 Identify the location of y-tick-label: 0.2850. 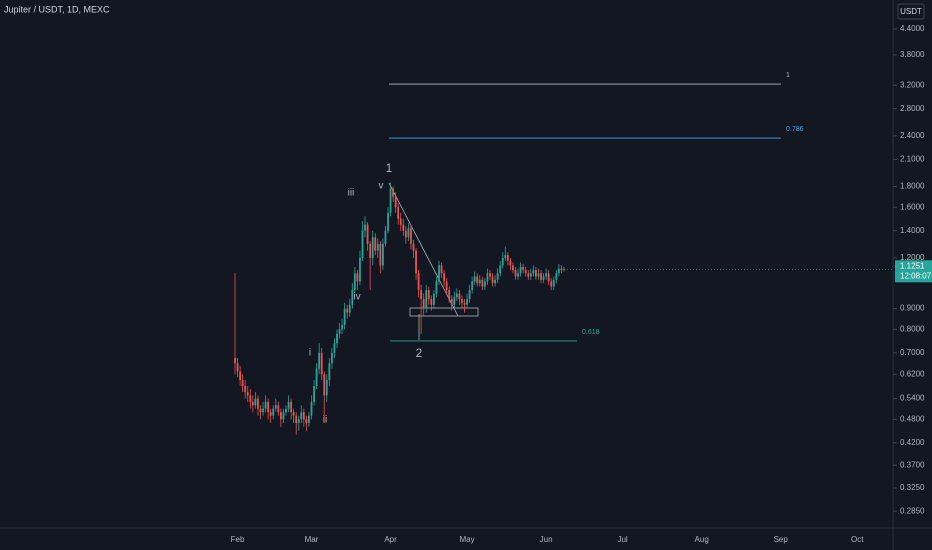
(912, 510).